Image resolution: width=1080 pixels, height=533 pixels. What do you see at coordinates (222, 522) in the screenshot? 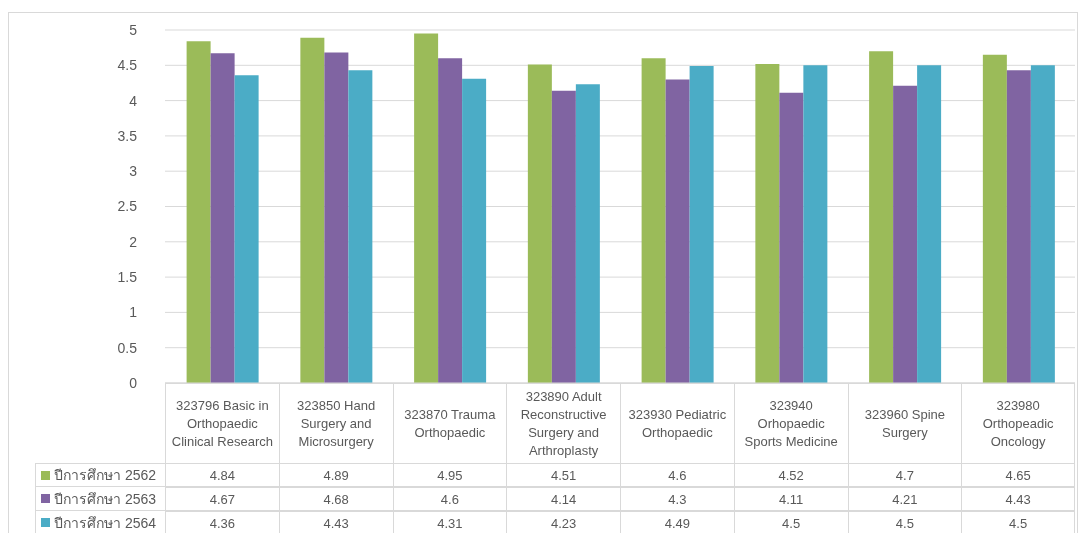
I see `data-label: 4.36` at bounding box center [222, 522].